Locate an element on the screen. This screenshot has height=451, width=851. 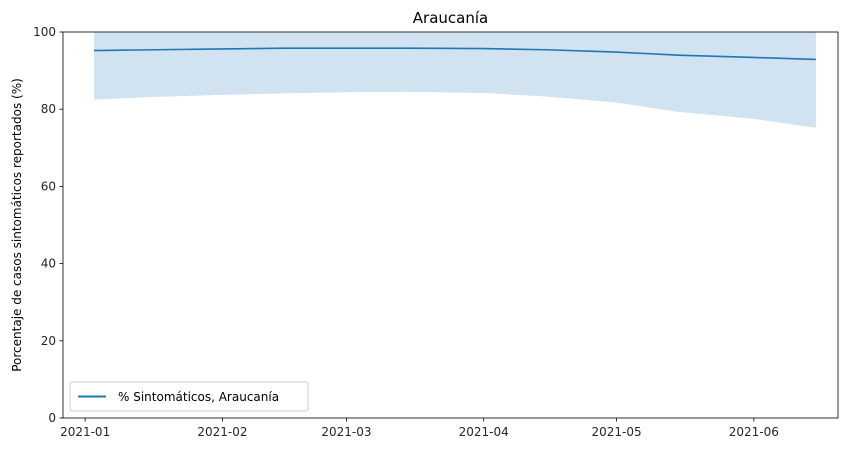
x-tick-label: 2021-06 is located at coordinates (754, 432).